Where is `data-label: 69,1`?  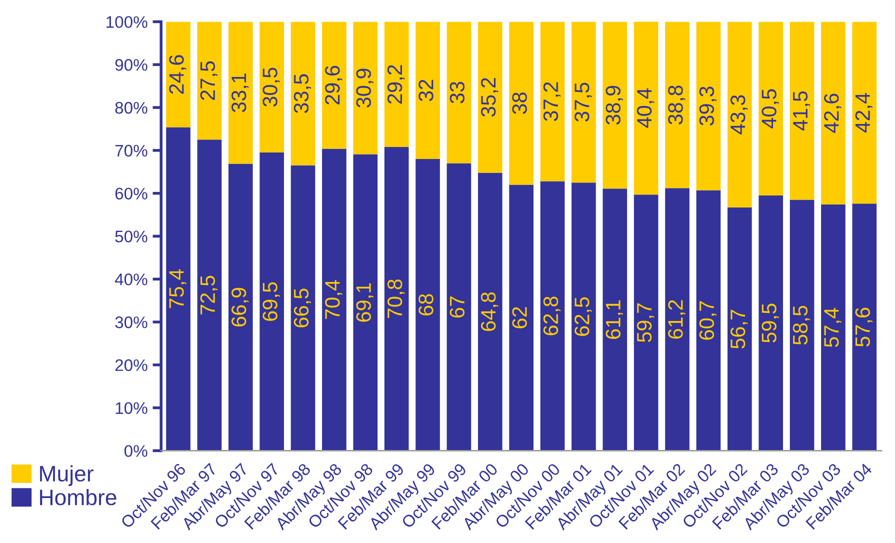 data-label: 69,1 is located at coordinates (365, 302).